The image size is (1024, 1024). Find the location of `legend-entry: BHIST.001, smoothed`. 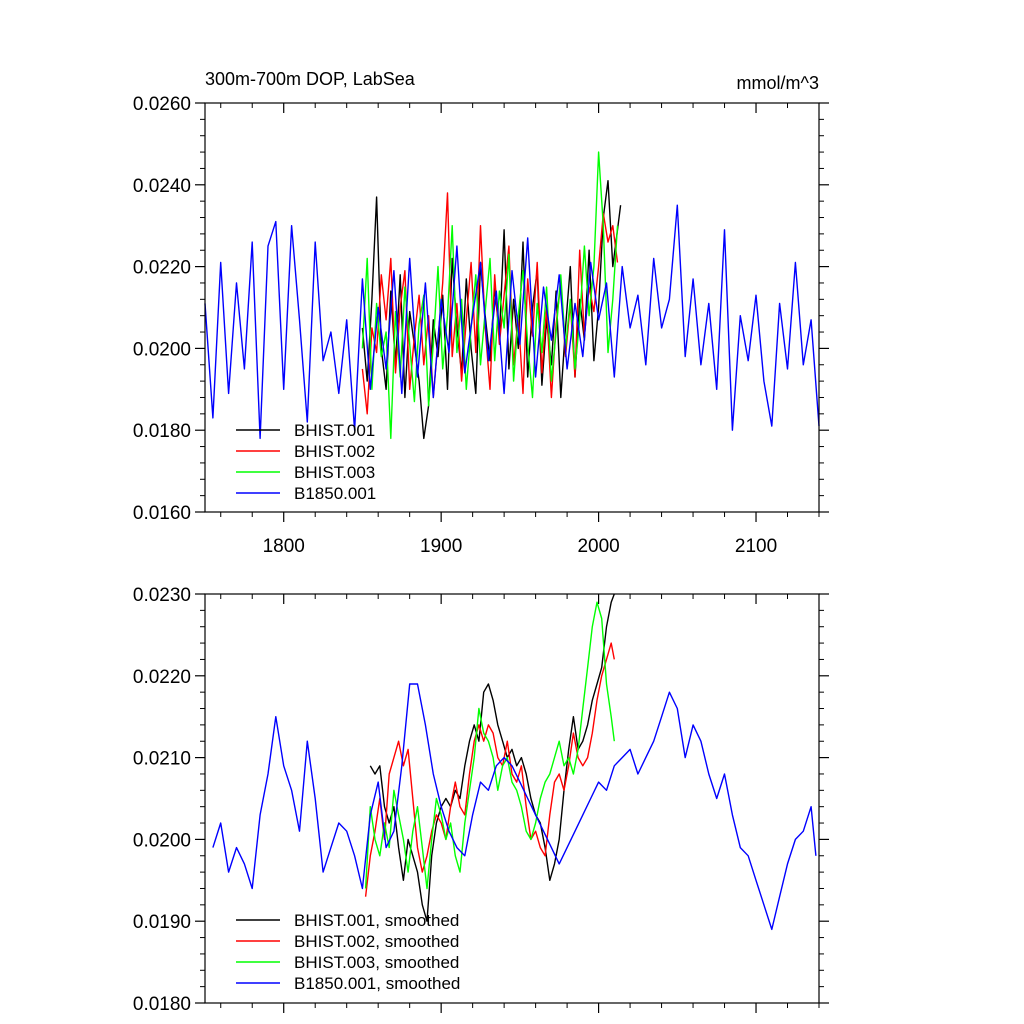

legend-entry: BHIST.001, smoothed is located at coordinates (376, 920).